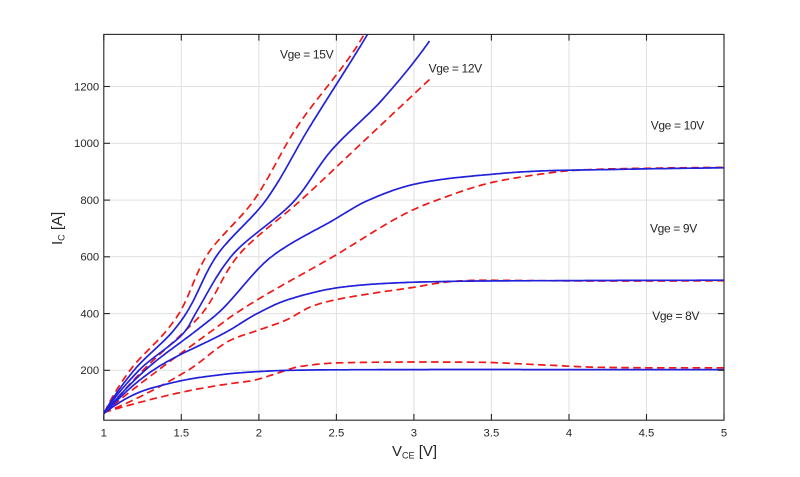  I want to click on svg-text: 5, so click(724, 434).